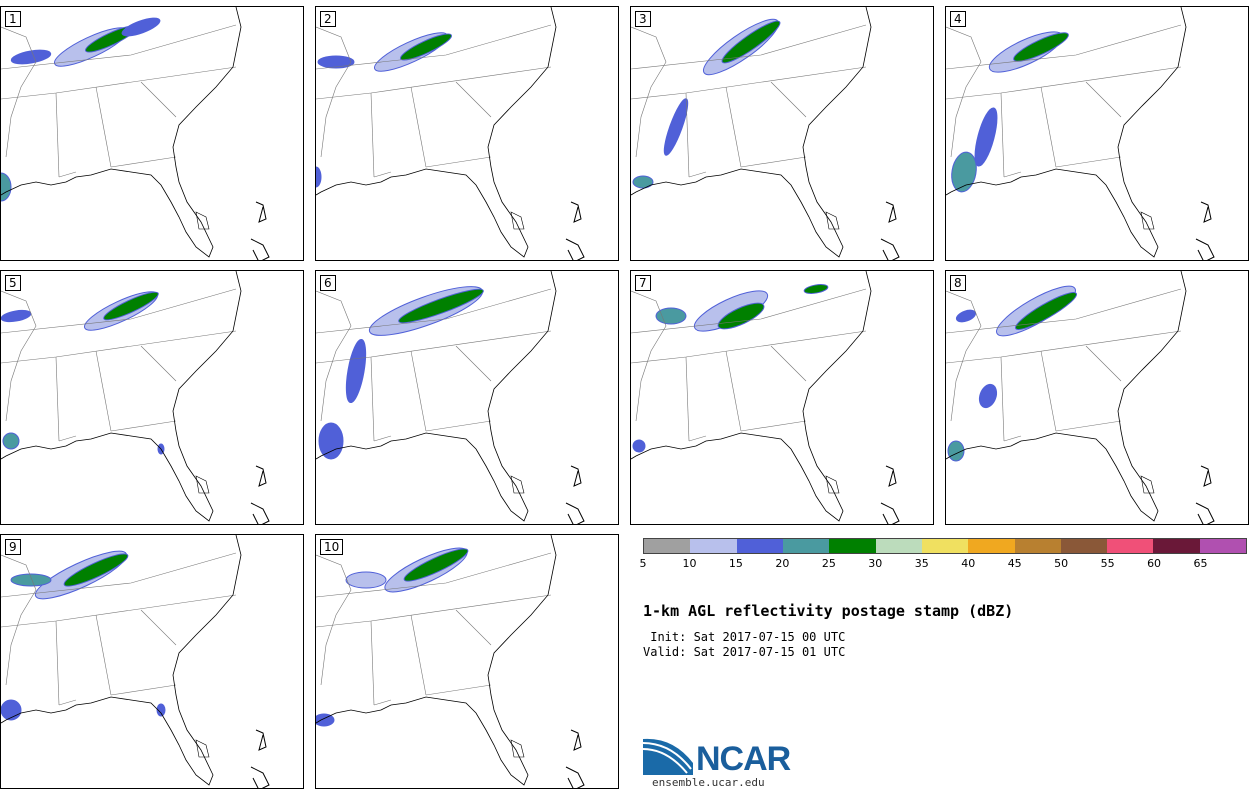 Image resolution: width=1260 pixels, height=791 pixels. I want to click on stamp-panel-4: 4, so click(1097, 133).